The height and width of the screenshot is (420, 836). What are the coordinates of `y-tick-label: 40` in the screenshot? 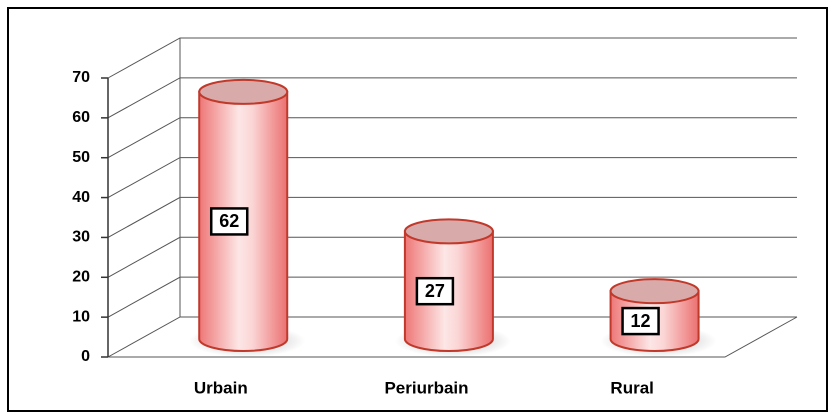 It's located at (81, 197).